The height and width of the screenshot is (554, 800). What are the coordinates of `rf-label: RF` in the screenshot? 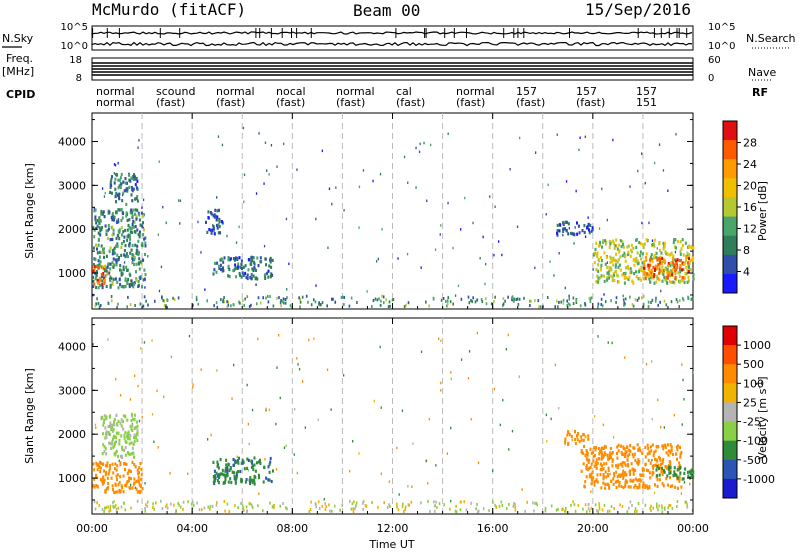 It's located at (760, 92).